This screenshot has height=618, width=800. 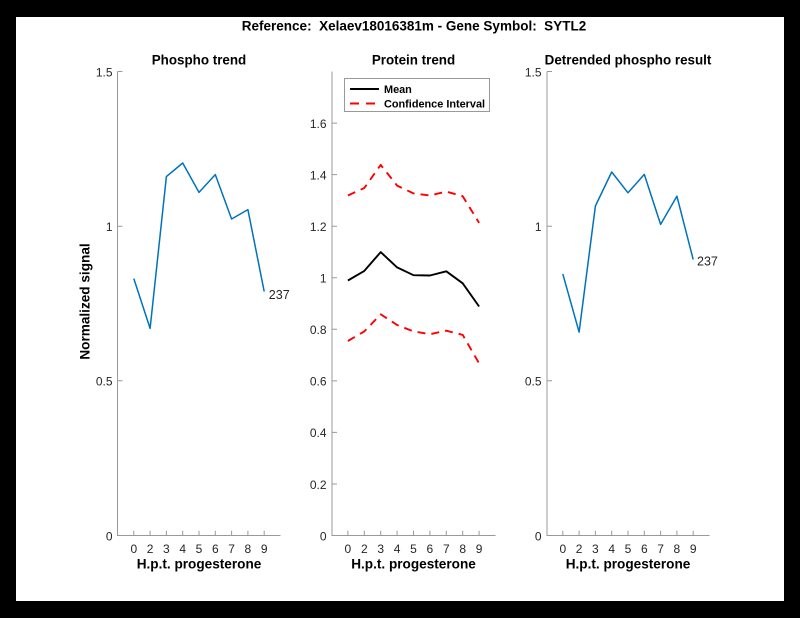 I want to click on svg-text: 0.6, so click(x=318, y=382).